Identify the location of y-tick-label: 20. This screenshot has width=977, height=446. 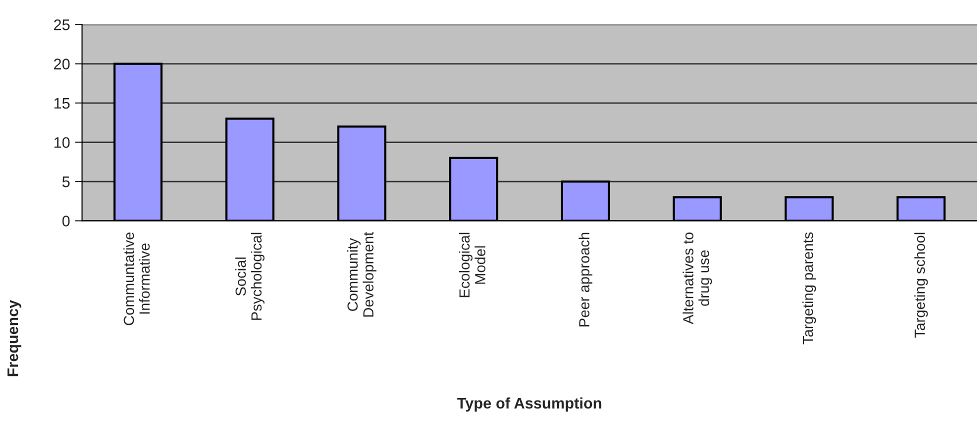
(62, 64).